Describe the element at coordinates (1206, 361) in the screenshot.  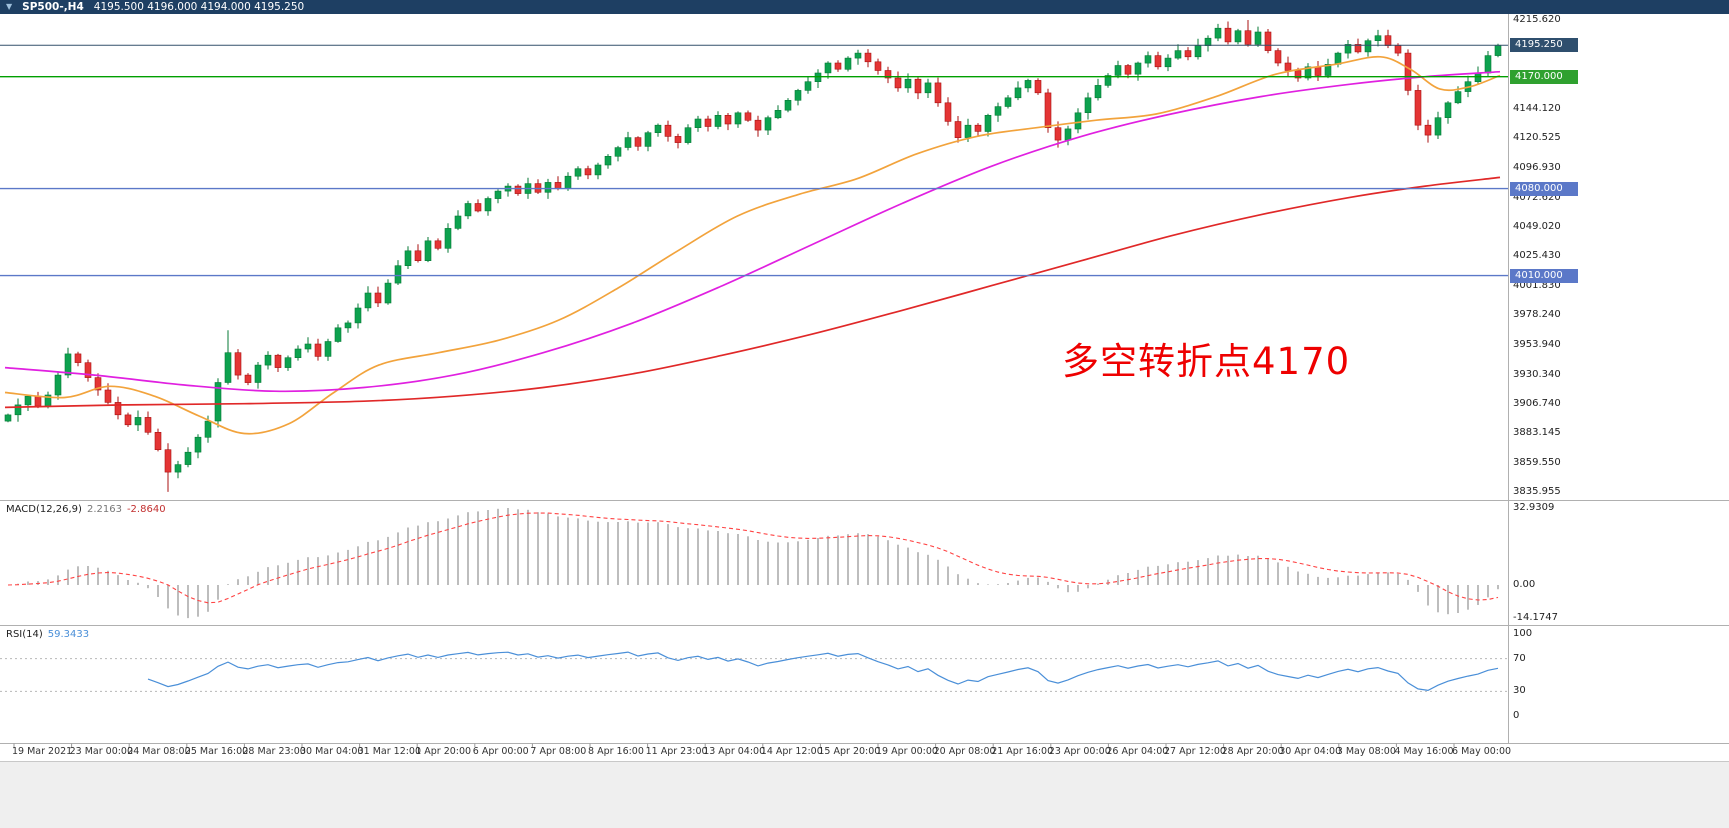
I see `annotation-text: 多空转折点4170` at that location.